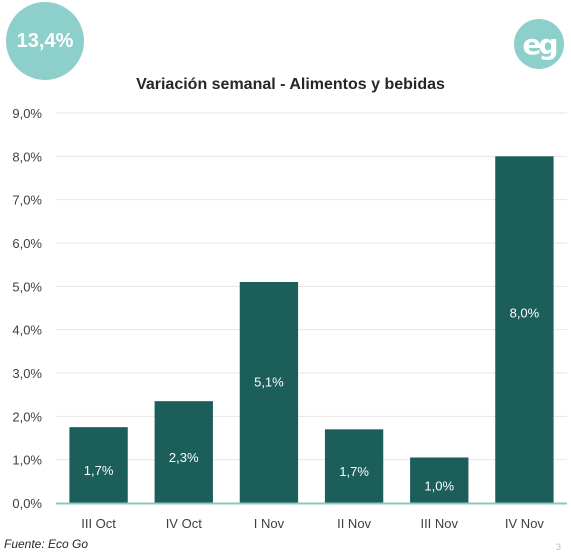 The height and width of the screenshot is (557, 571). I want to click on y-tick-label: 1,0%, so click(27, 460).